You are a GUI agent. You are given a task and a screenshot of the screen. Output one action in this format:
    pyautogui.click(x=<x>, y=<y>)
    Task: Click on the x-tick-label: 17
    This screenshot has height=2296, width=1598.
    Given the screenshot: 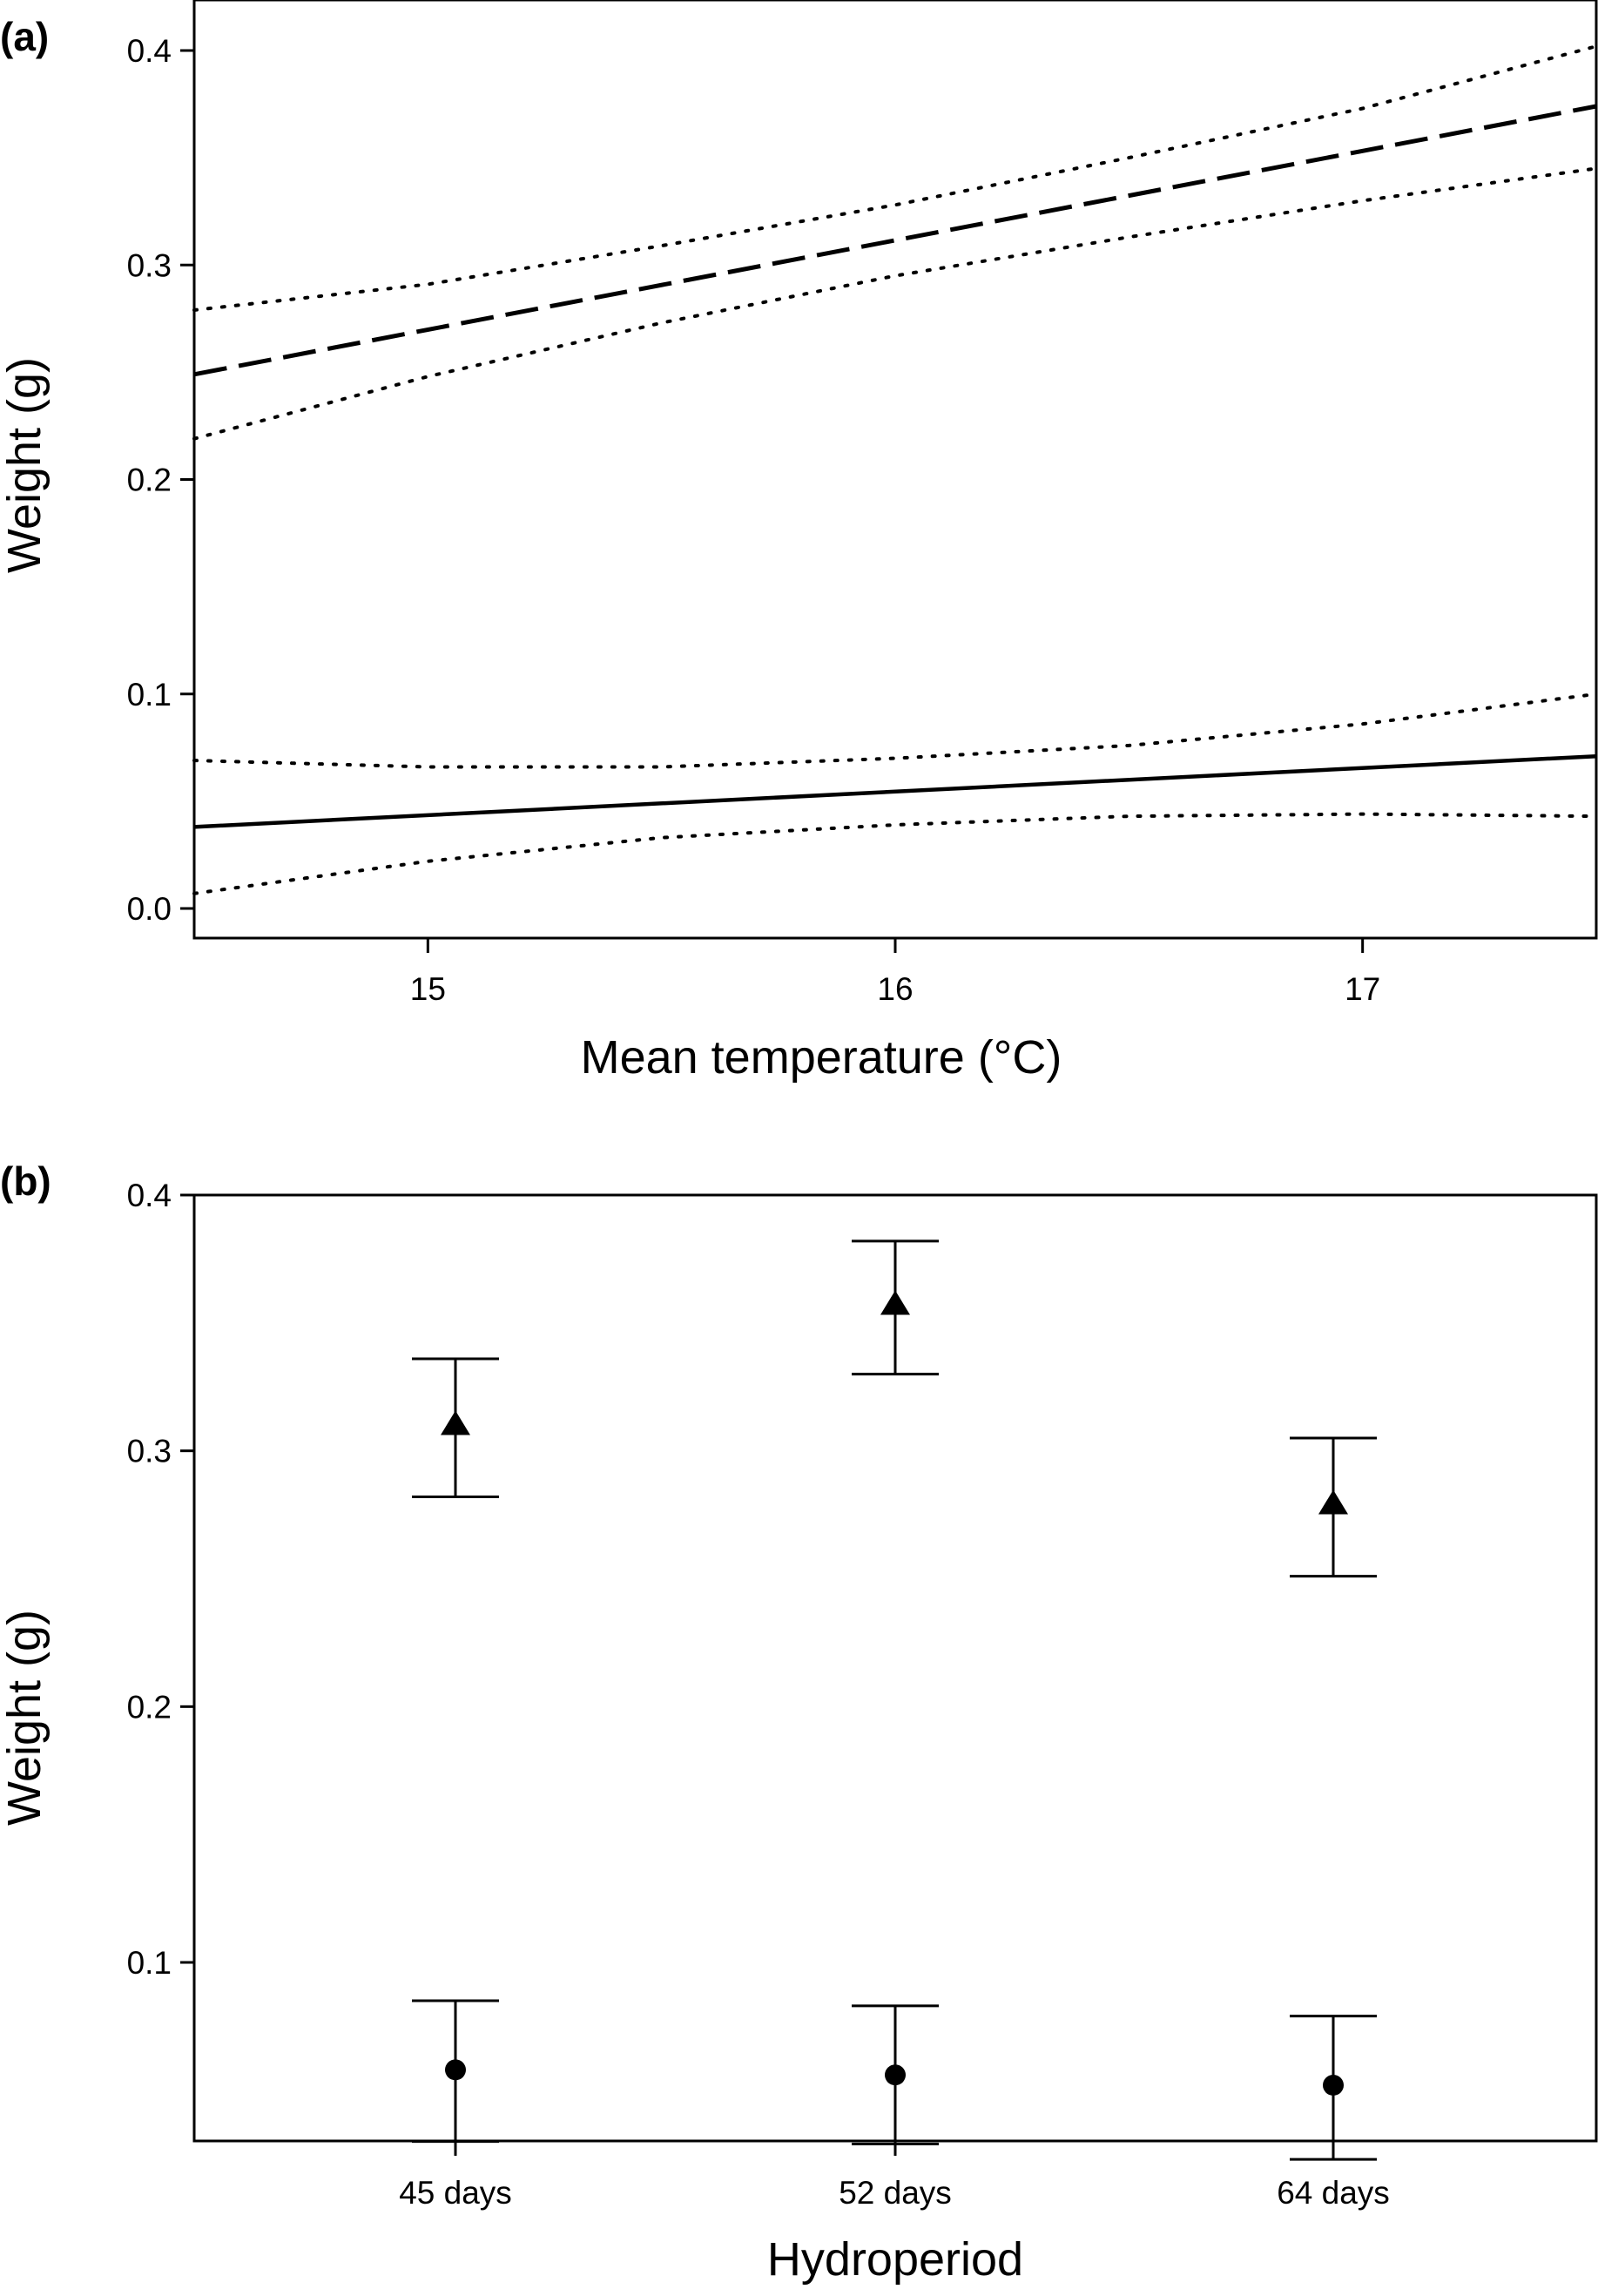 What is the action you would take?
    pyautogui.click(x=1362, y=989)
    